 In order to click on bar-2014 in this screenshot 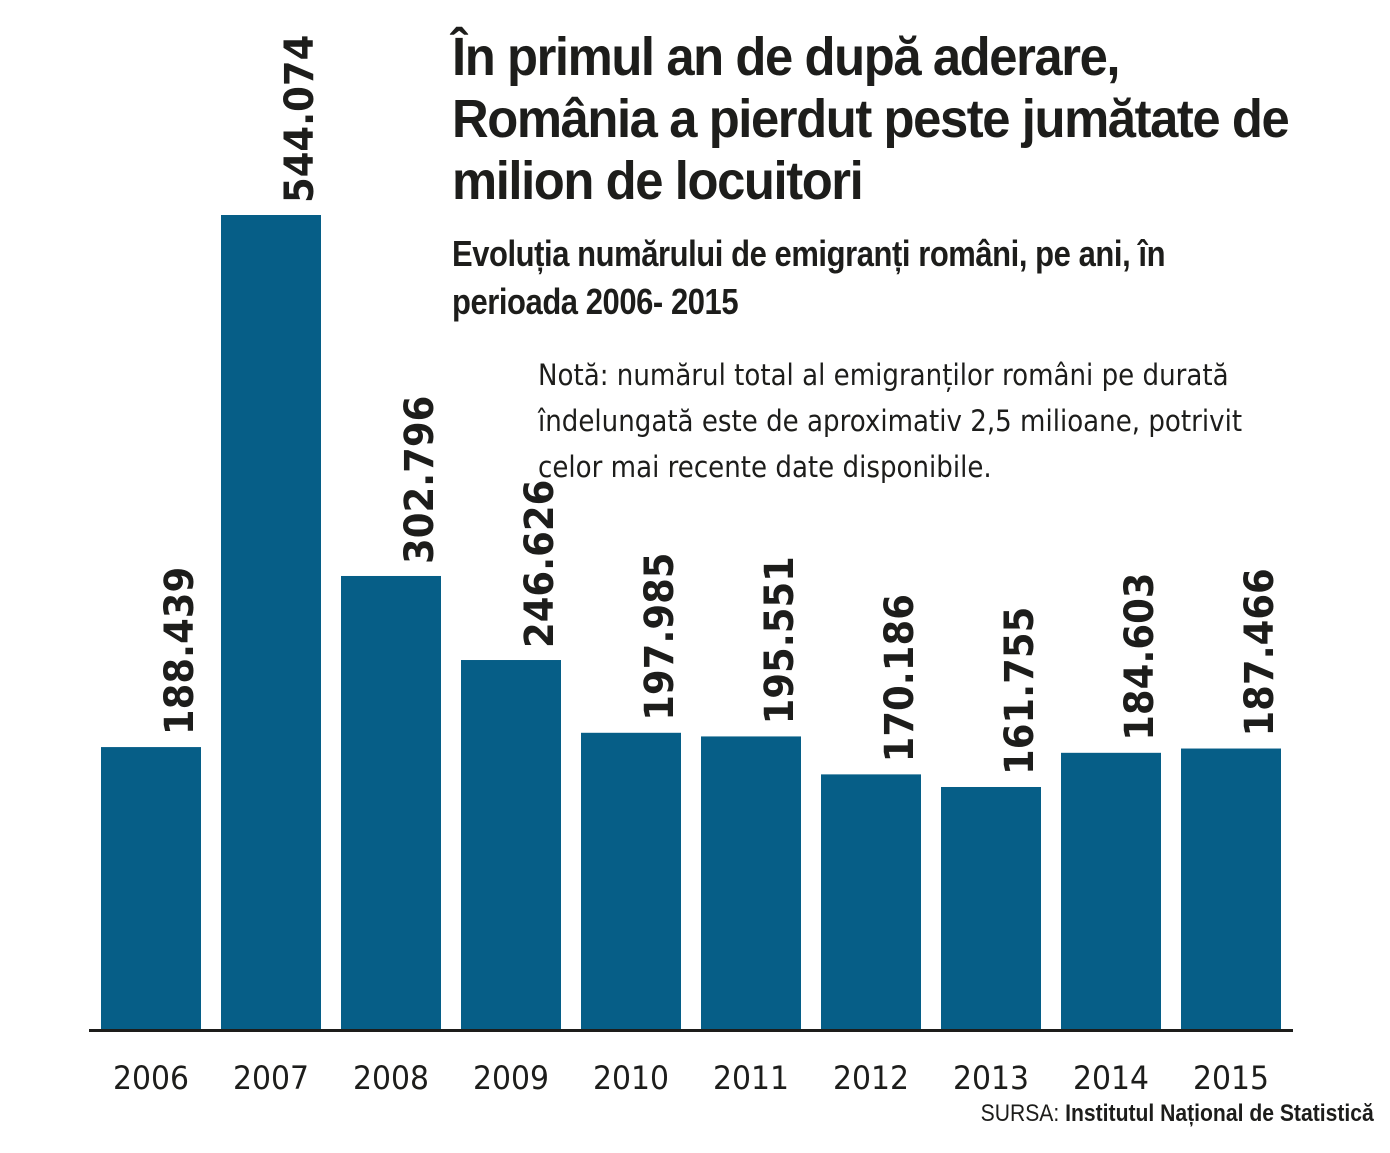, I will do `click(1111, 890)`.